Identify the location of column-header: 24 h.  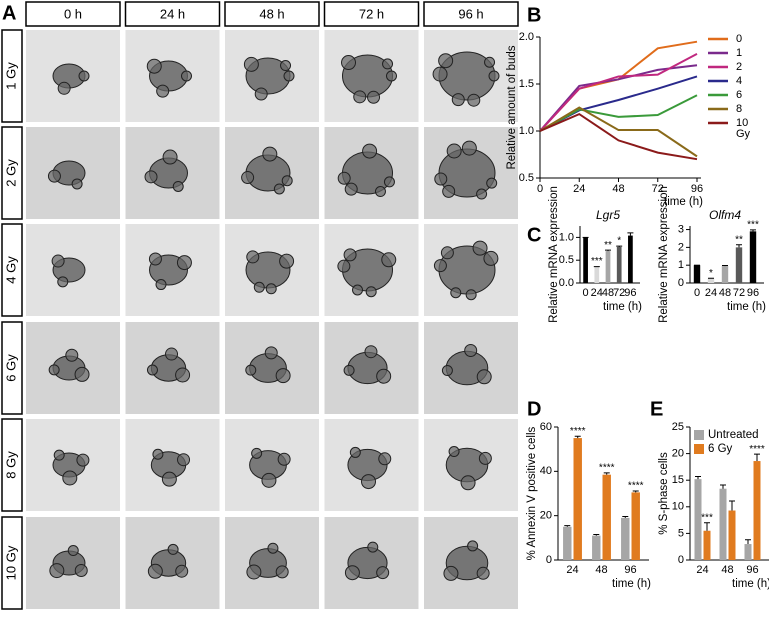
(172, 13).